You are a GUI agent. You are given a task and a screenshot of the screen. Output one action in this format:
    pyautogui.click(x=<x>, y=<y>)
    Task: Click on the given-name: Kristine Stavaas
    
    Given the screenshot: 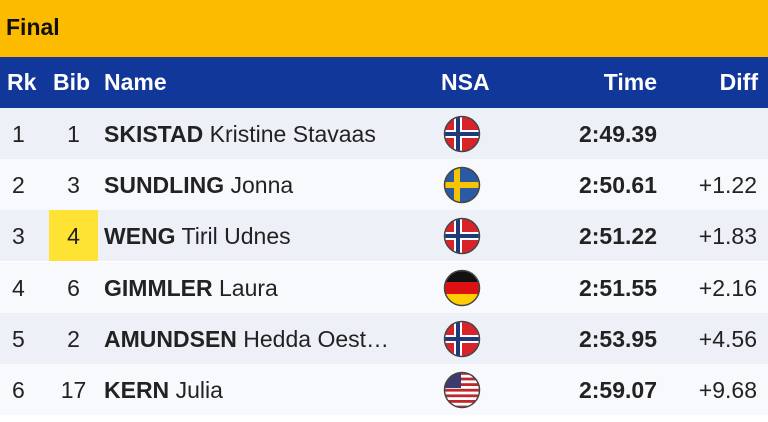 What is the action you would take?
    pyautogui.click(x=292, y=134)
    